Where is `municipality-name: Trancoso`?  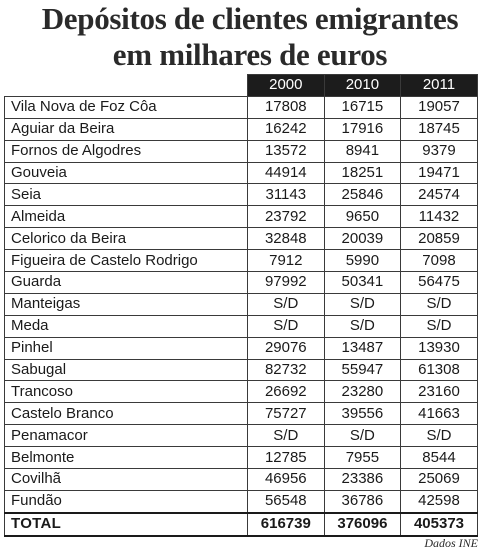 municipality-name: Trancoso is located at coordinates (126, 392).